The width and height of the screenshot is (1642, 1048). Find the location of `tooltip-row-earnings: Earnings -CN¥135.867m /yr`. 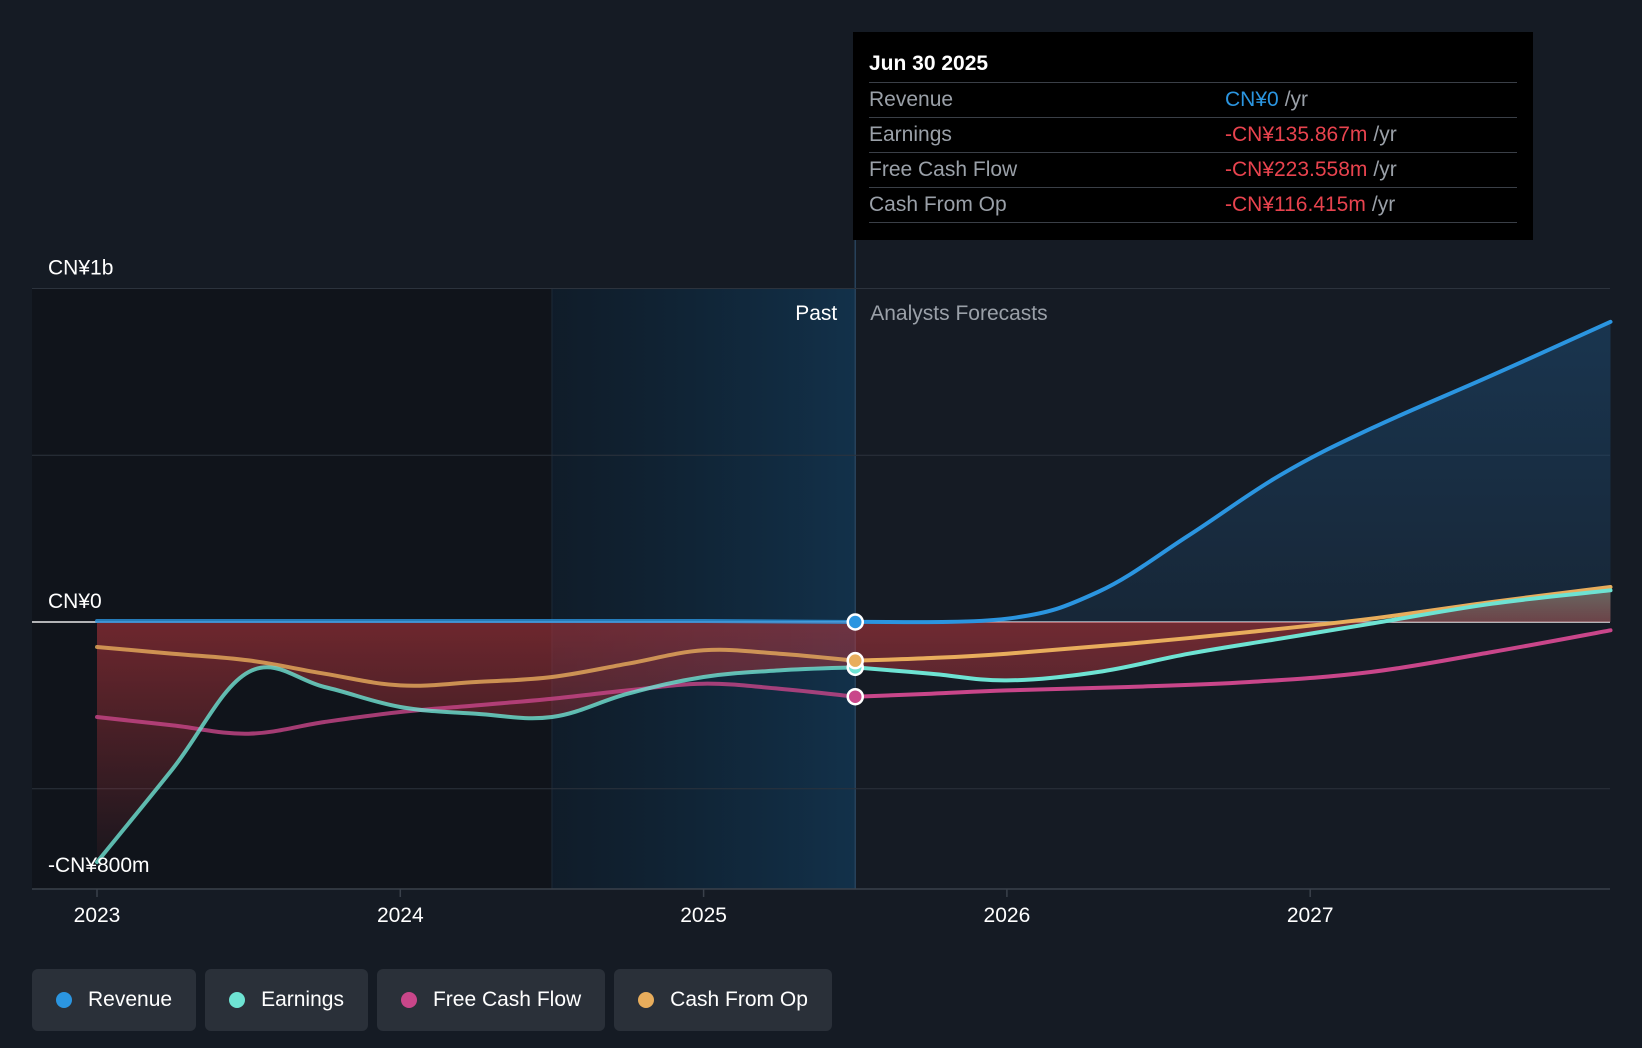

tooltip-row-earnings: Earnings -CN¥135.867m /yr is located at coordinates (1193, 135).